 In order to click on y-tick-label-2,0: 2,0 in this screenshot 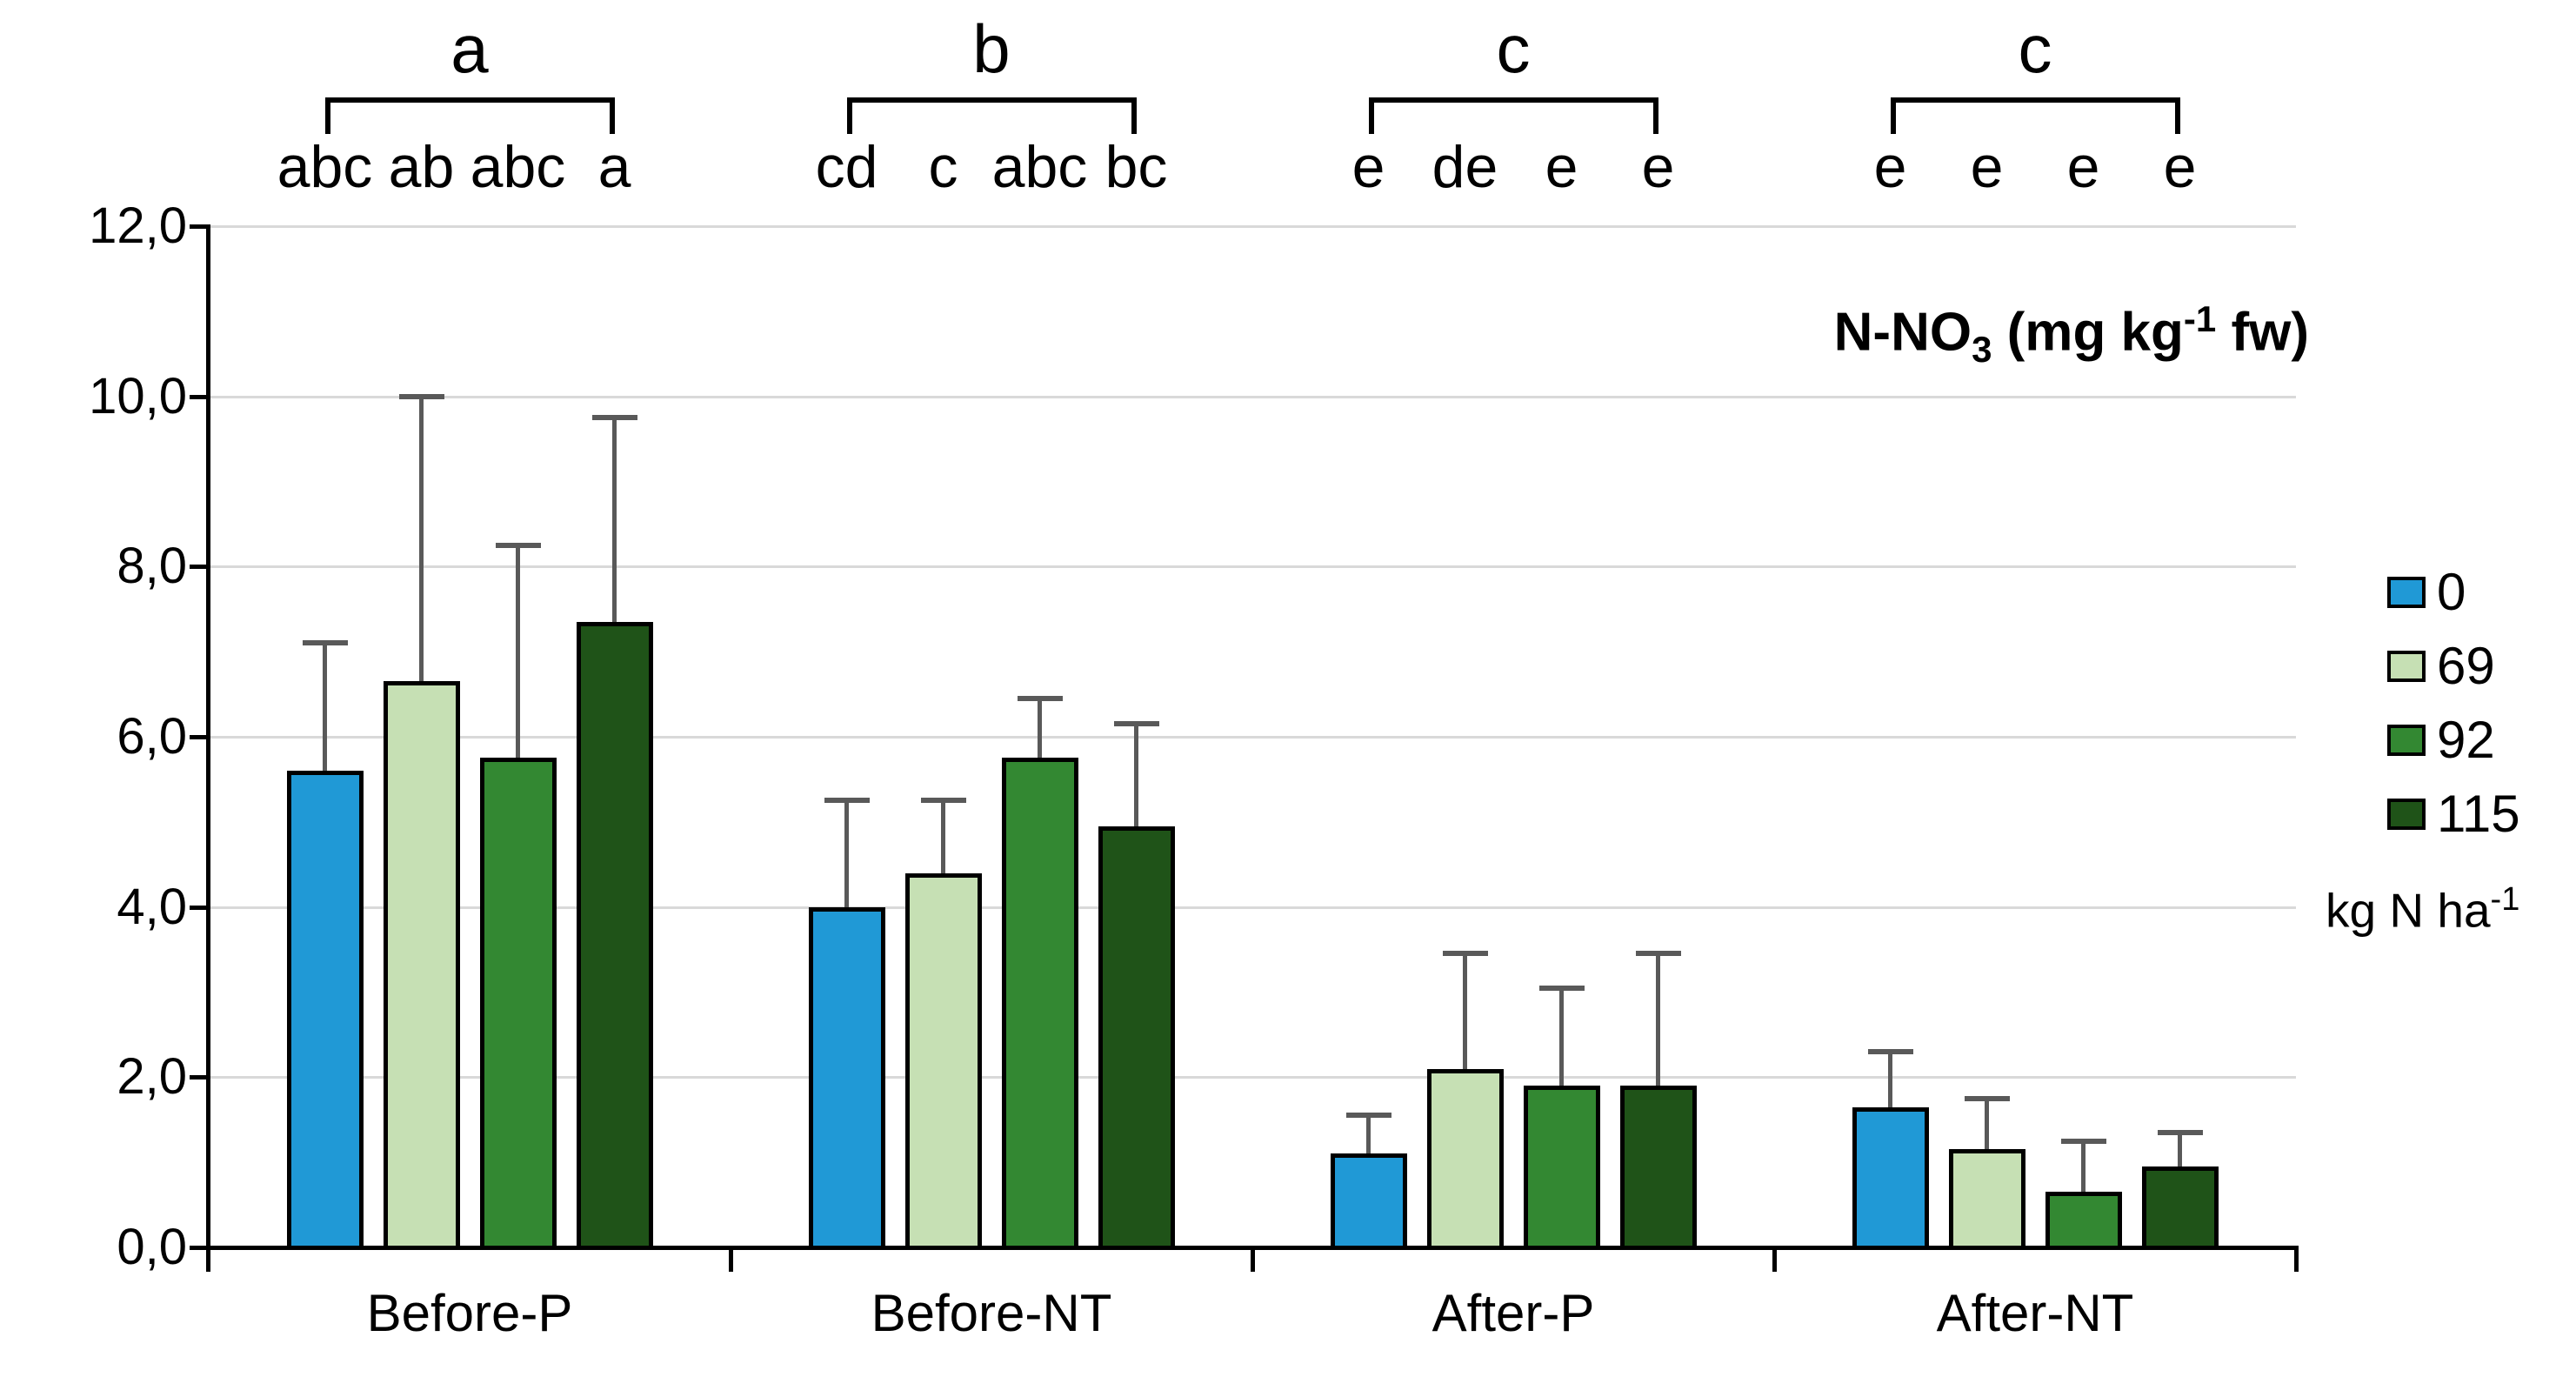, I will do `click(152, 1077)`.